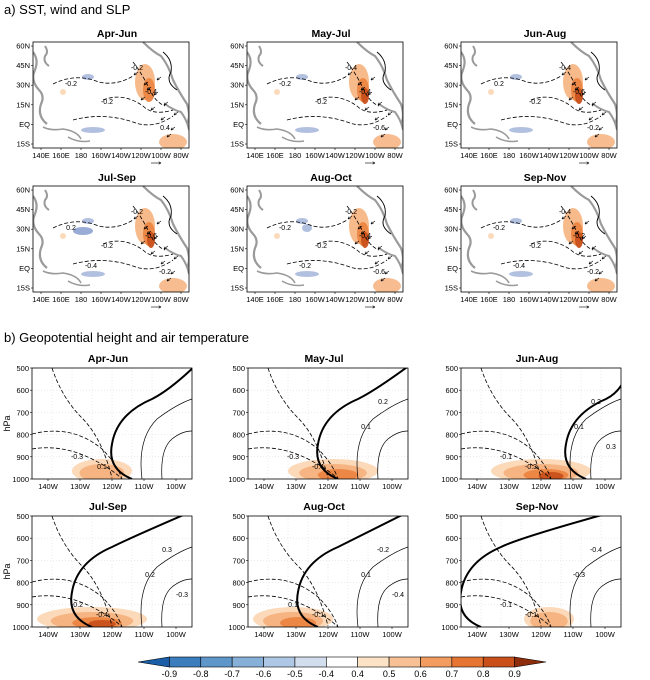  Describe the element at coordinates (325, 95) in the screenshot. I see `panel-frame` at that location.